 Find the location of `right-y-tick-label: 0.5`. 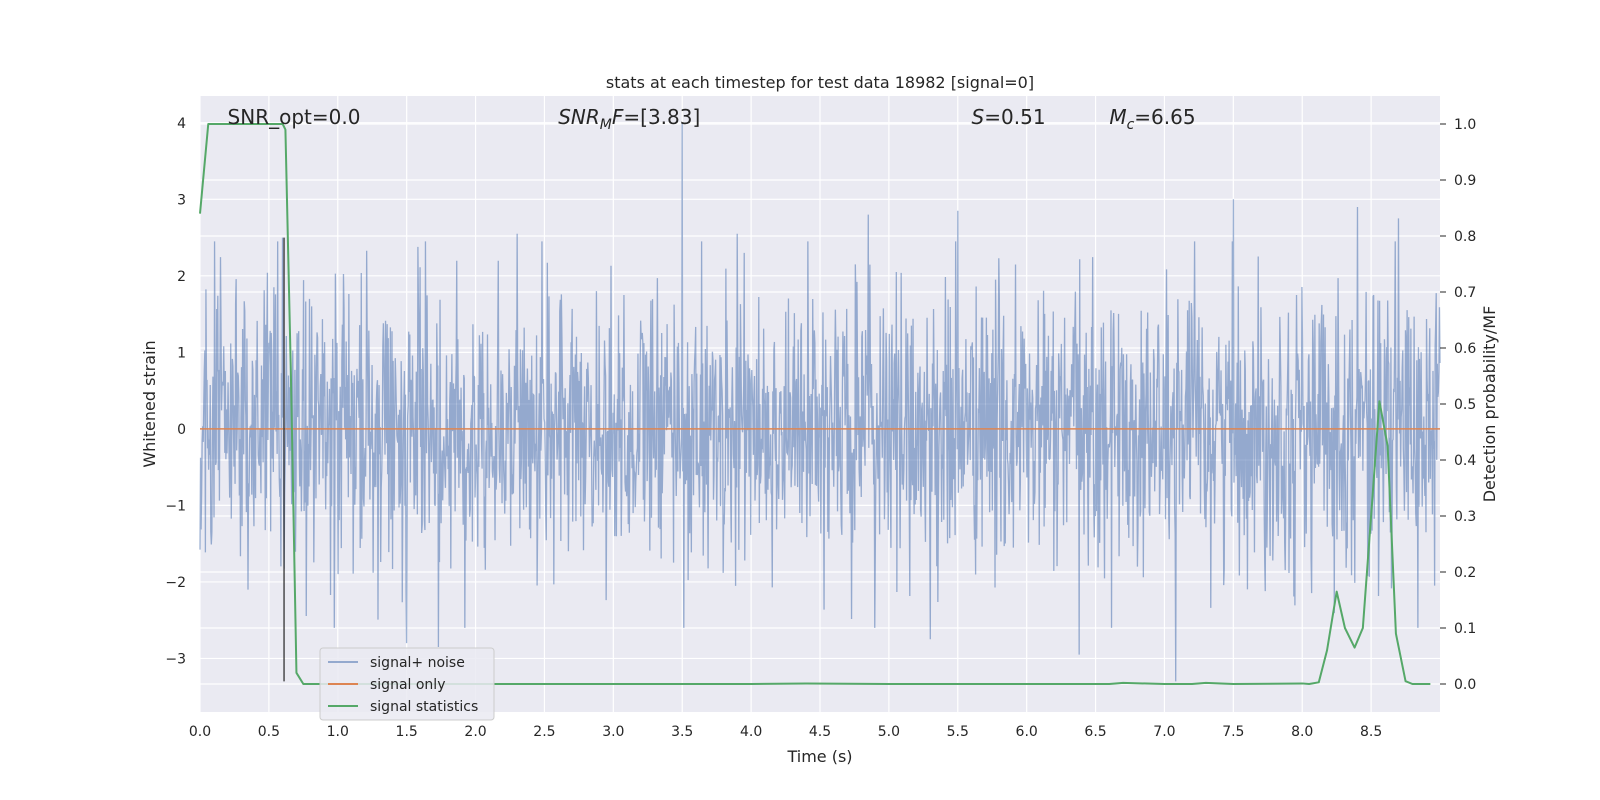

right-y-tick-label: 0.5 is located at coordinates (1465, 405).